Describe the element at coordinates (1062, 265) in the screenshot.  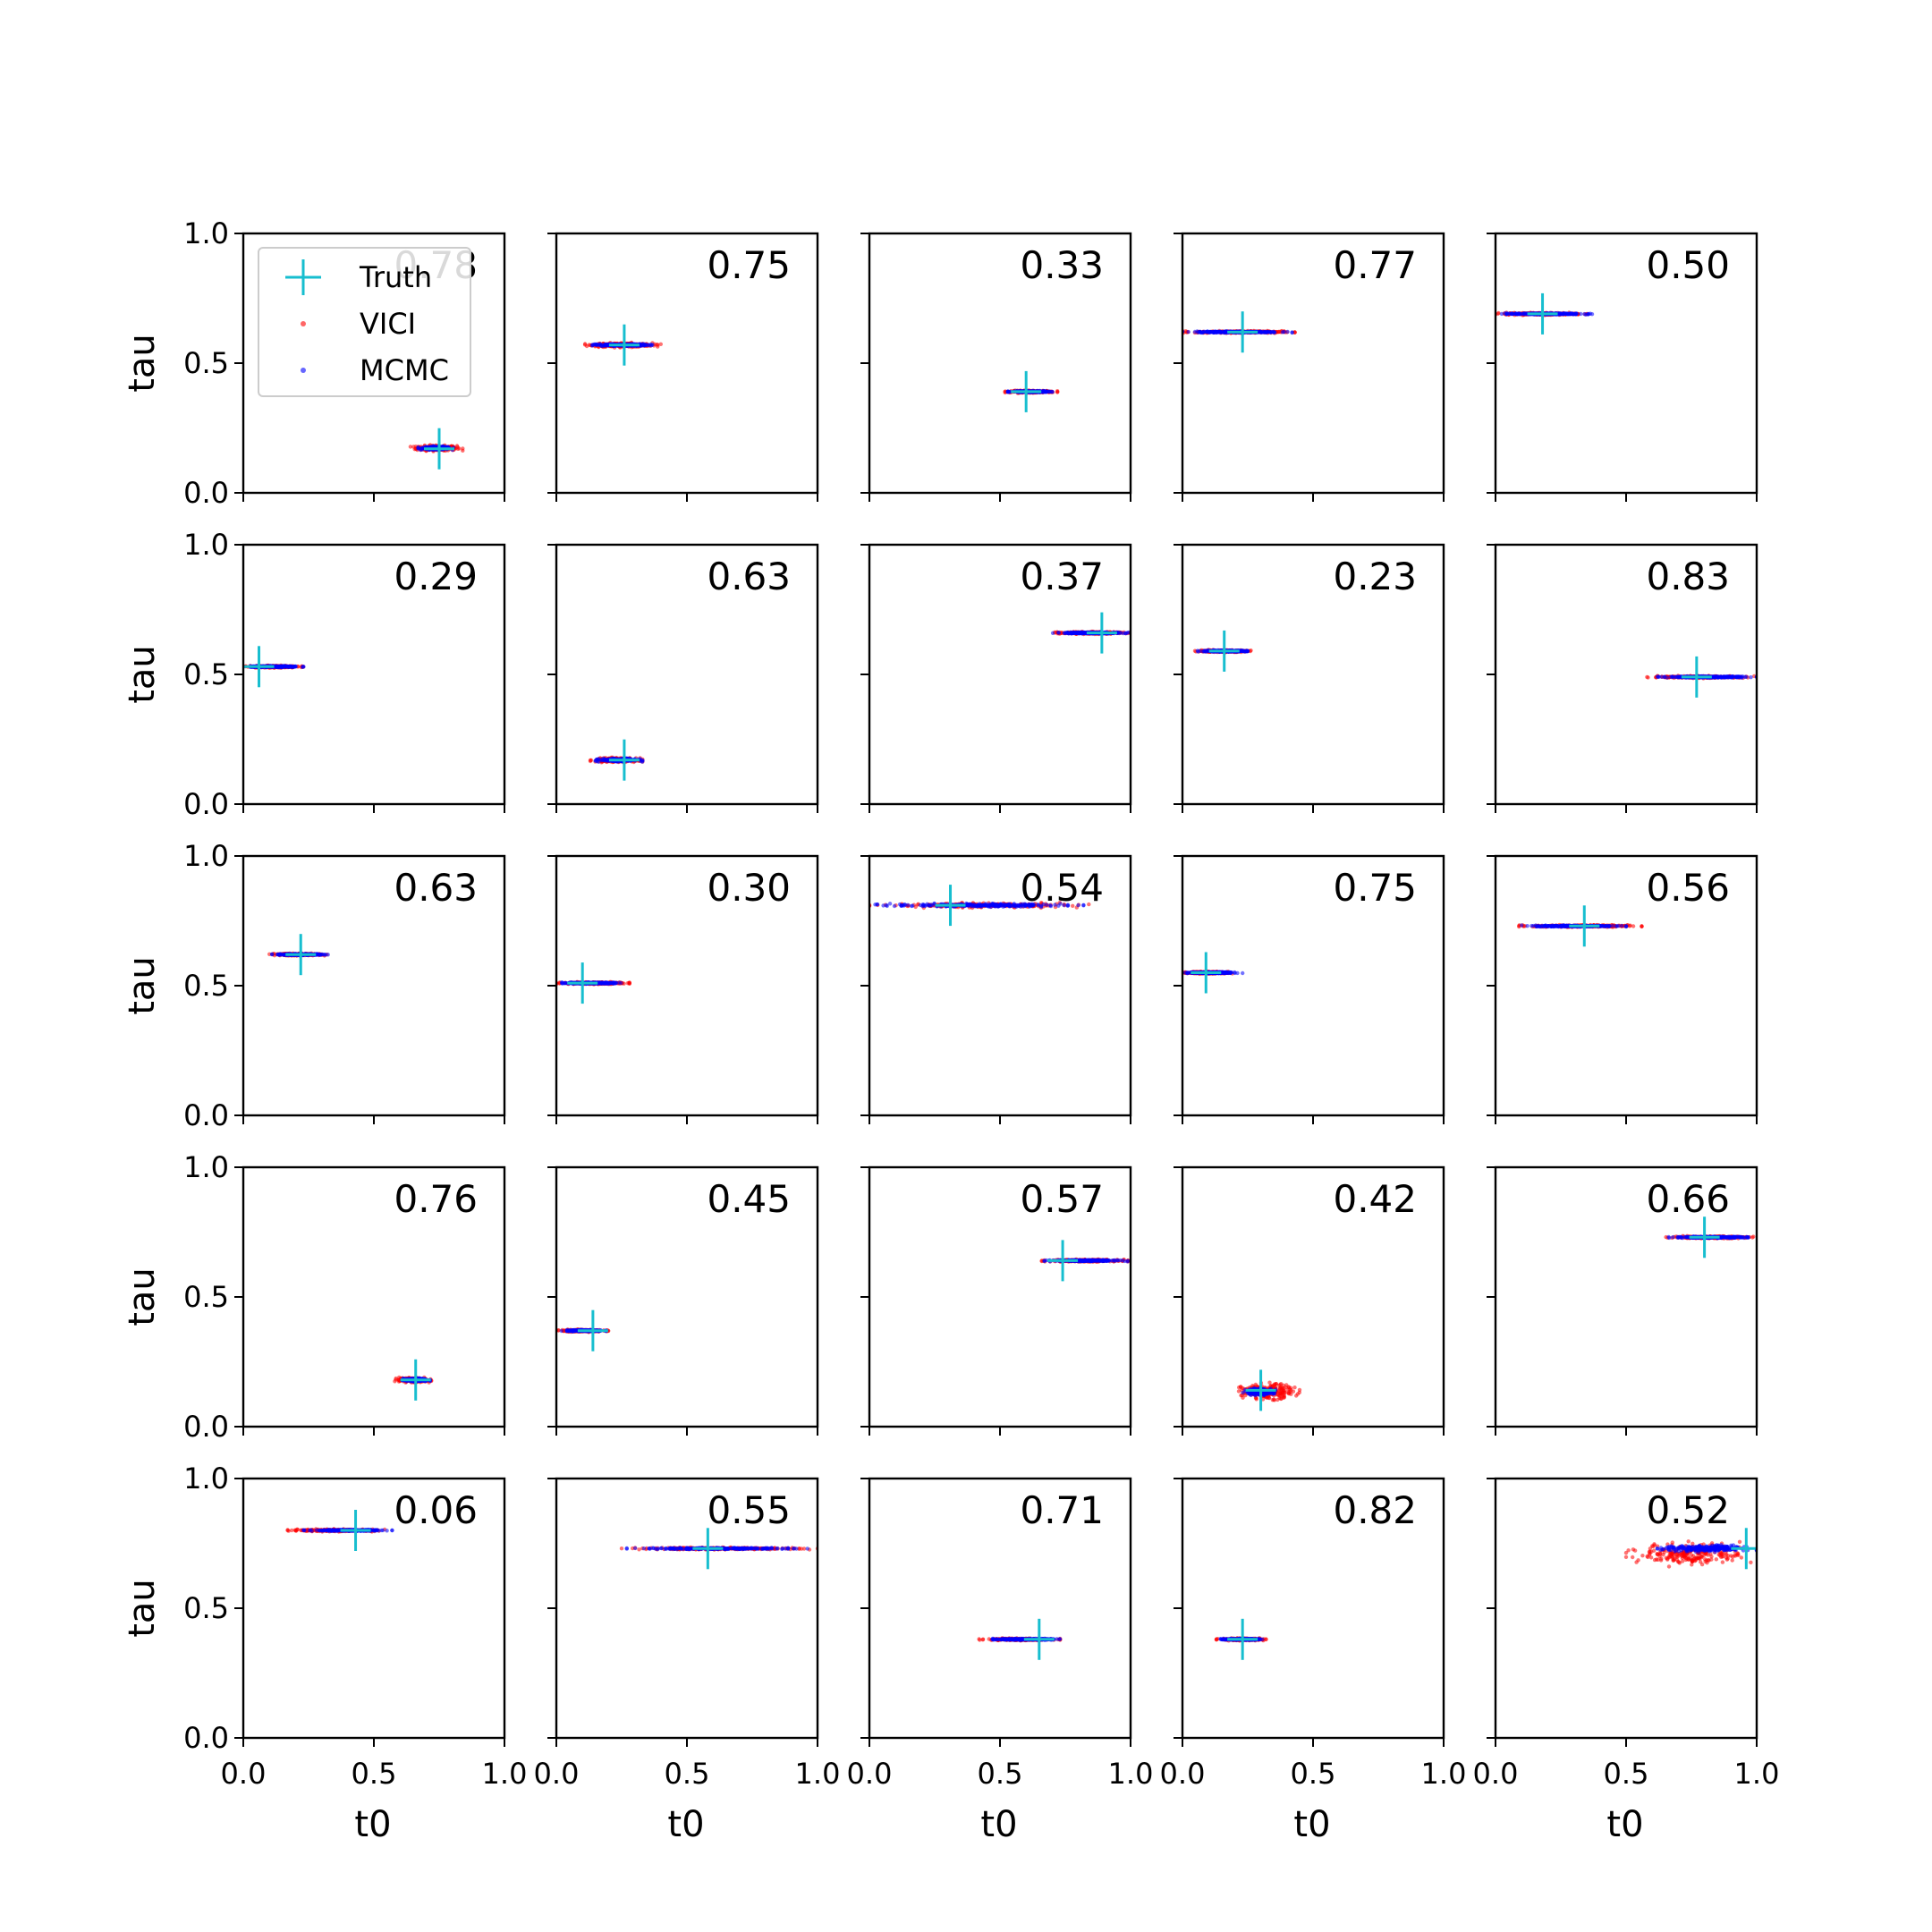
I see `panel-annotation: 0.33` at that location.